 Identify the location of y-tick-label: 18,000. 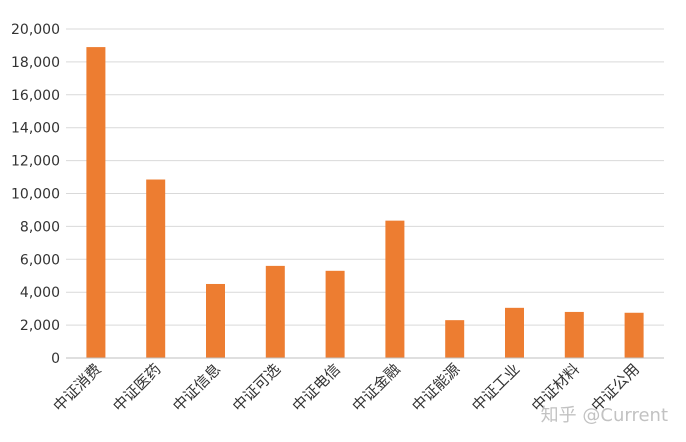
(35, 63).